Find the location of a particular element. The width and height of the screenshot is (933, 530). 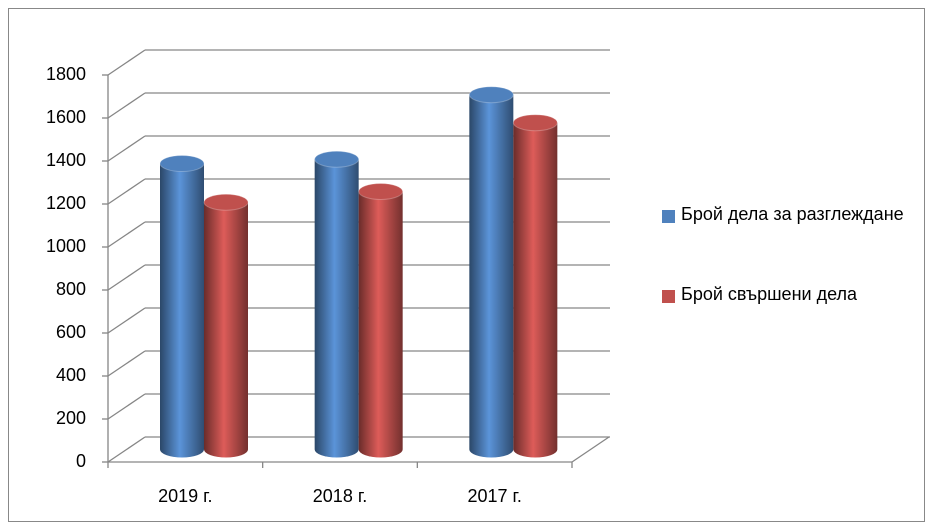

x-tick-label: 2019 г. is located at coordinates (185, 496).